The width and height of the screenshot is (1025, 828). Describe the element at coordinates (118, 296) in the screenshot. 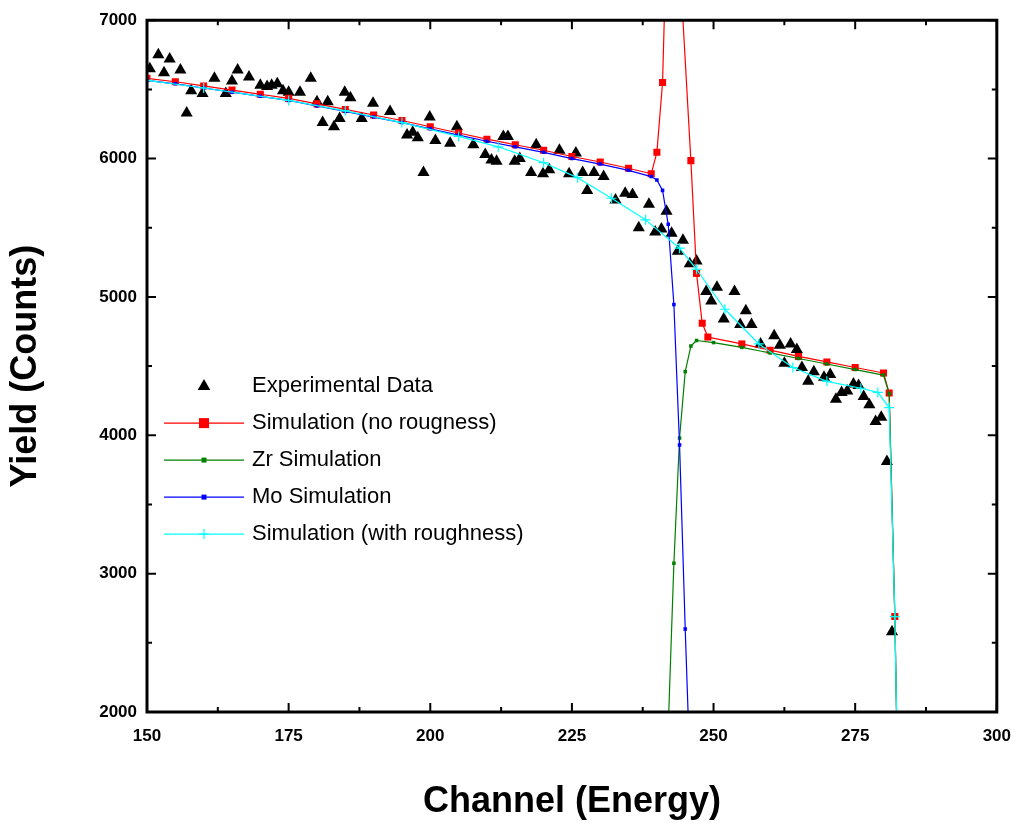

I see `y-tick-label: 5000` at that location.